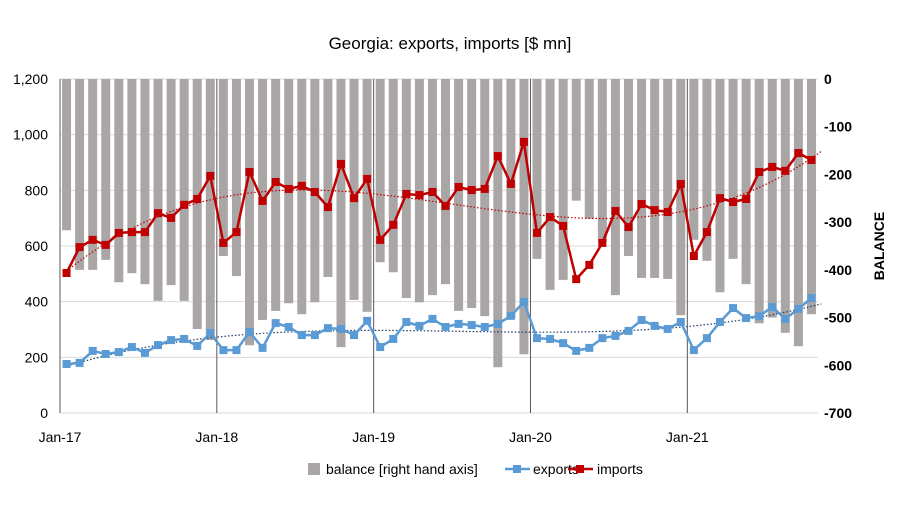 The width and height of the screenshot is (900, 515). What do you see at coordinates (530, 437) in the screenshot?
I see `x-tick-label: Jan-20` at bounding box center [530, 437].